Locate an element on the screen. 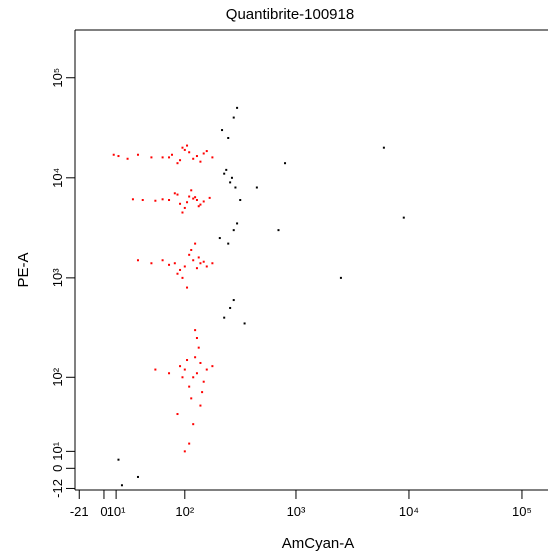 The height and width of the screenshot is (553, 548). y-tick-label: 10¹ is located at coordinates (57, 450).